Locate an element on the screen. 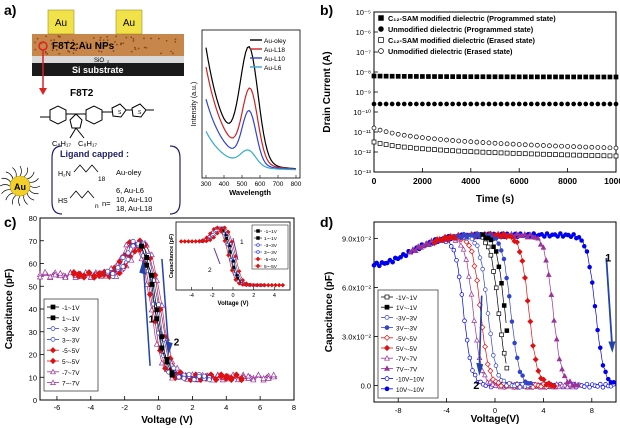  c-xtick-label: -4 is located at coordinates (90, 407).